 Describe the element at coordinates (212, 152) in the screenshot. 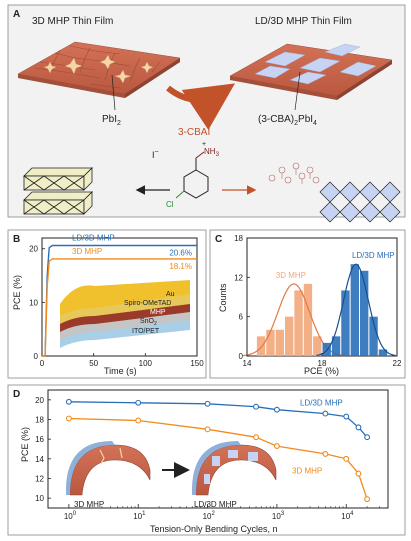

I see `ammonium-label: NH3` at that location.